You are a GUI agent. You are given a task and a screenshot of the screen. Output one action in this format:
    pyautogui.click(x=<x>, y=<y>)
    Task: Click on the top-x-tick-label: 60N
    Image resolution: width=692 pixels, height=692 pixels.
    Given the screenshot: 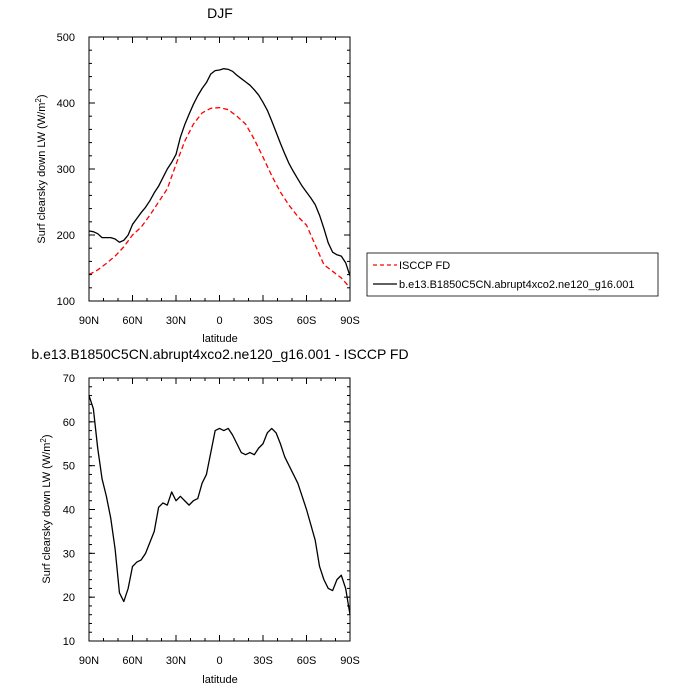 What is the action you would take?
    pyautogui.click(x=132, y=321)
    